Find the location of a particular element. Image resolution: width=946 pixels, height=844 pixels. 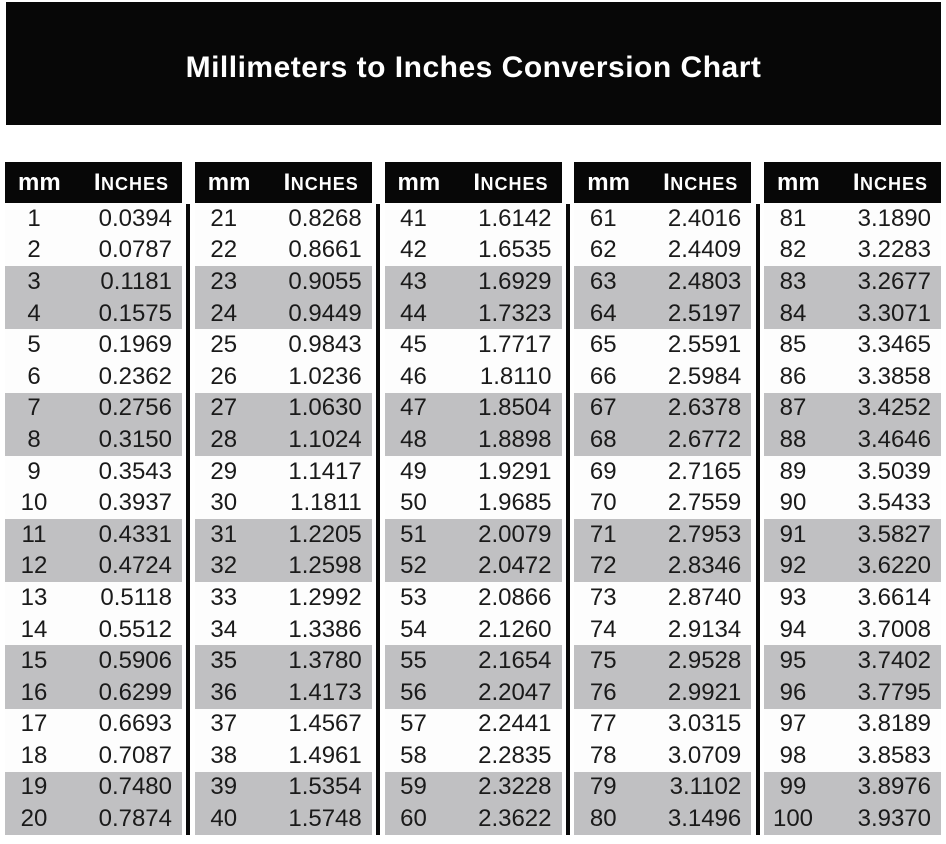

title-bar: Millimeters to Inches Conversion Chart is located at coordinates (473, 63).